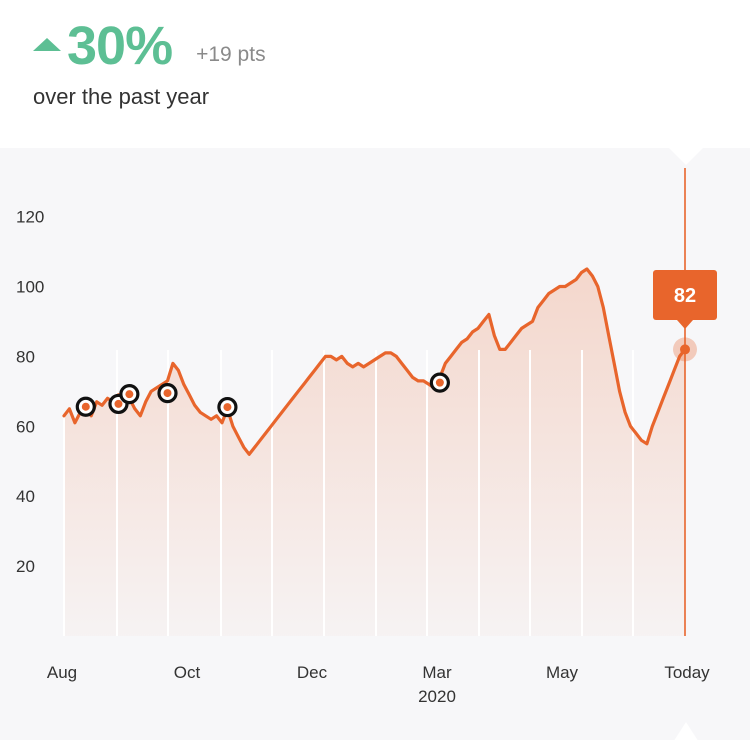 The image size is (750, 750). I want to click on period-text: over the past year, so click(121, 96).